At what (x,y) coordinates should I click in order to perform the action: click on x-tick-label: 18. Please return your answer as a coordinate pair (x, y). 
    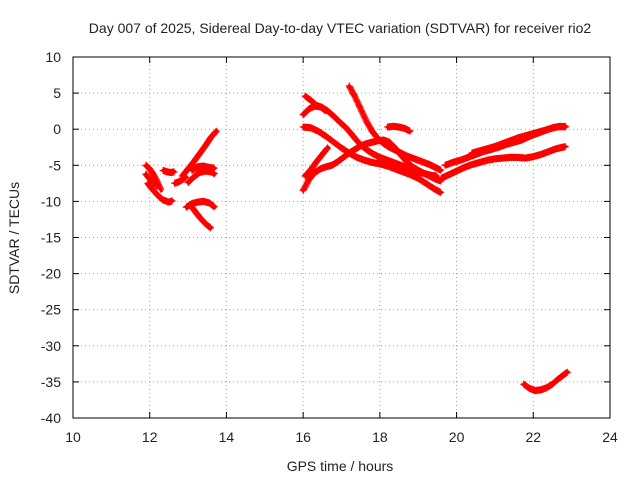
    Looking at the image, I should click on (380, 437).